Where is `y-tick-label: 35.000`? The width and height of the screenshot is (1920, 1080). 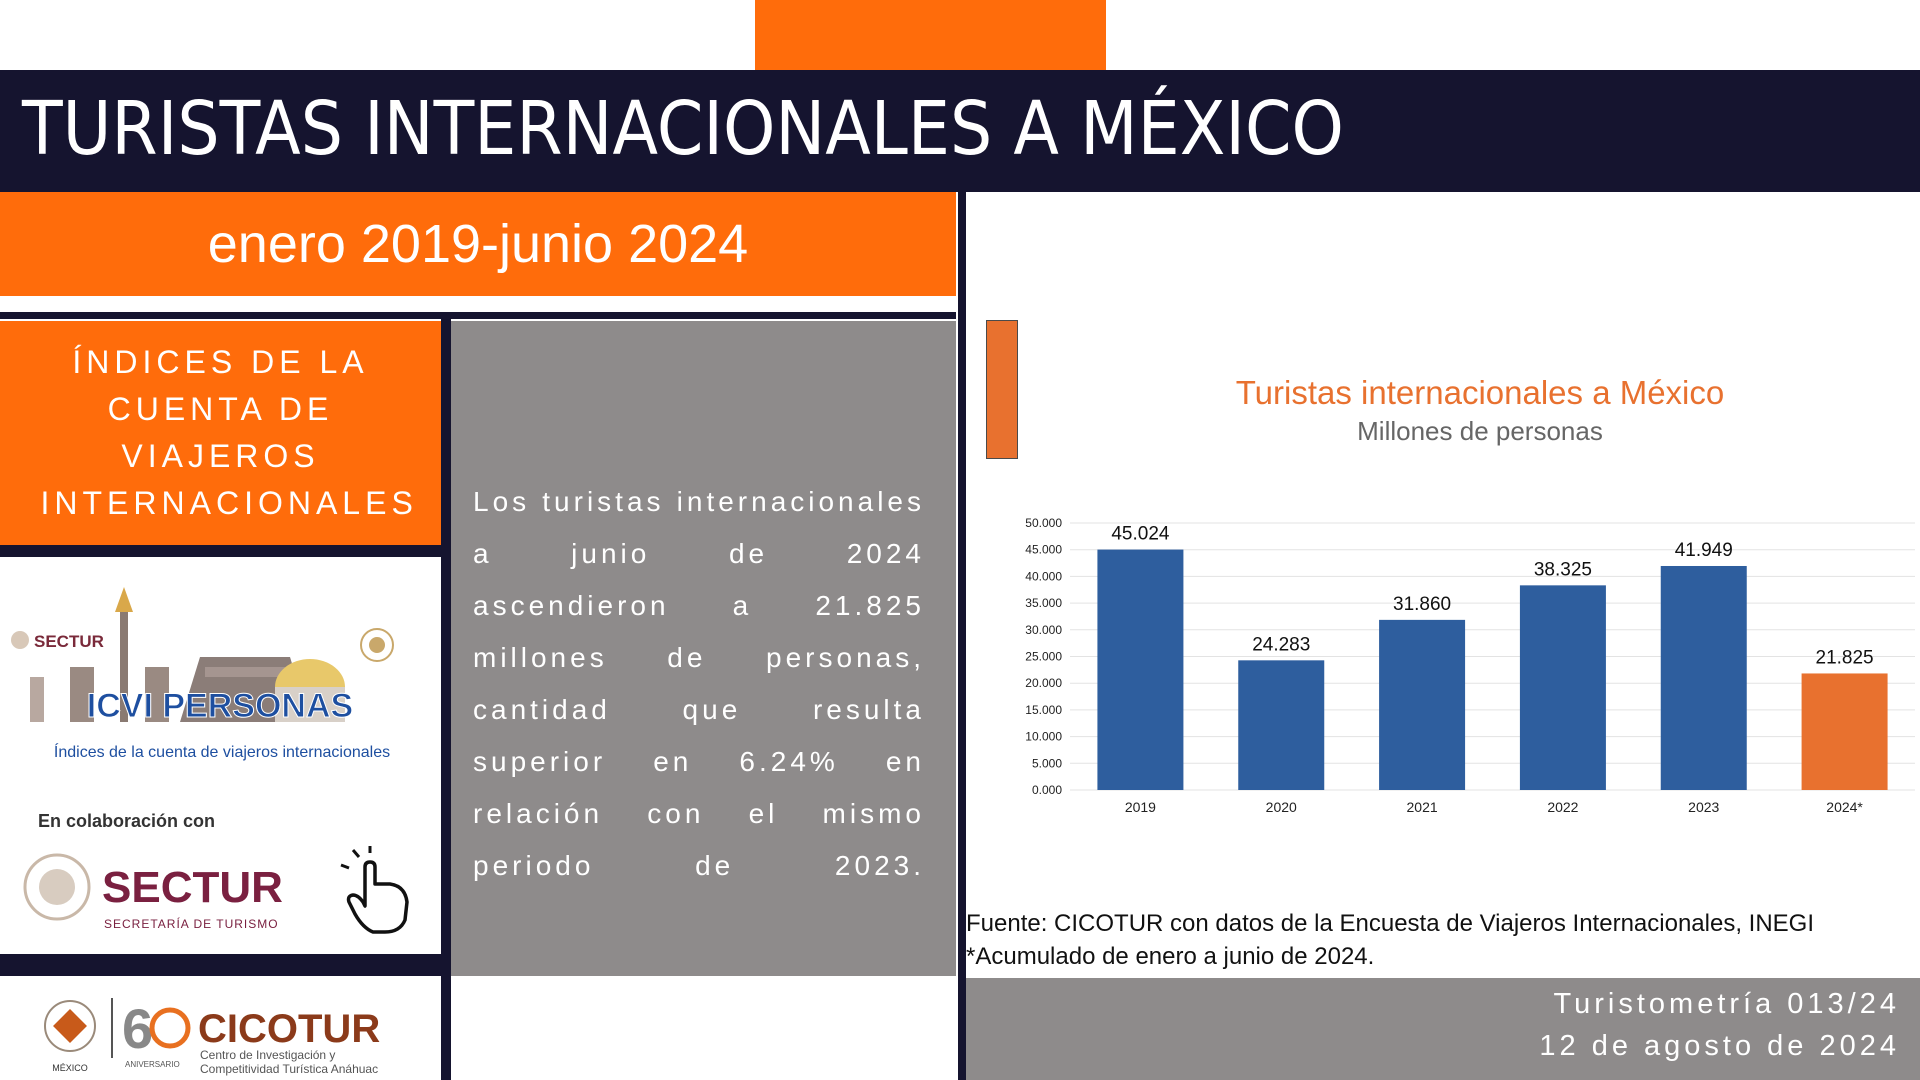
y-tick-label: 35.000 is located at coordinates (1043, 603).